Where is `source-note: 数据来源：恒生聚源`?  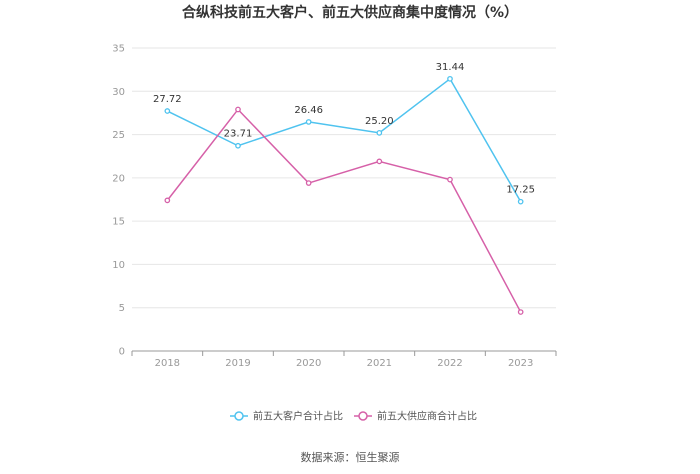
source-note: 数据来源：恒生聚源 is located at coordinates (350, 457).